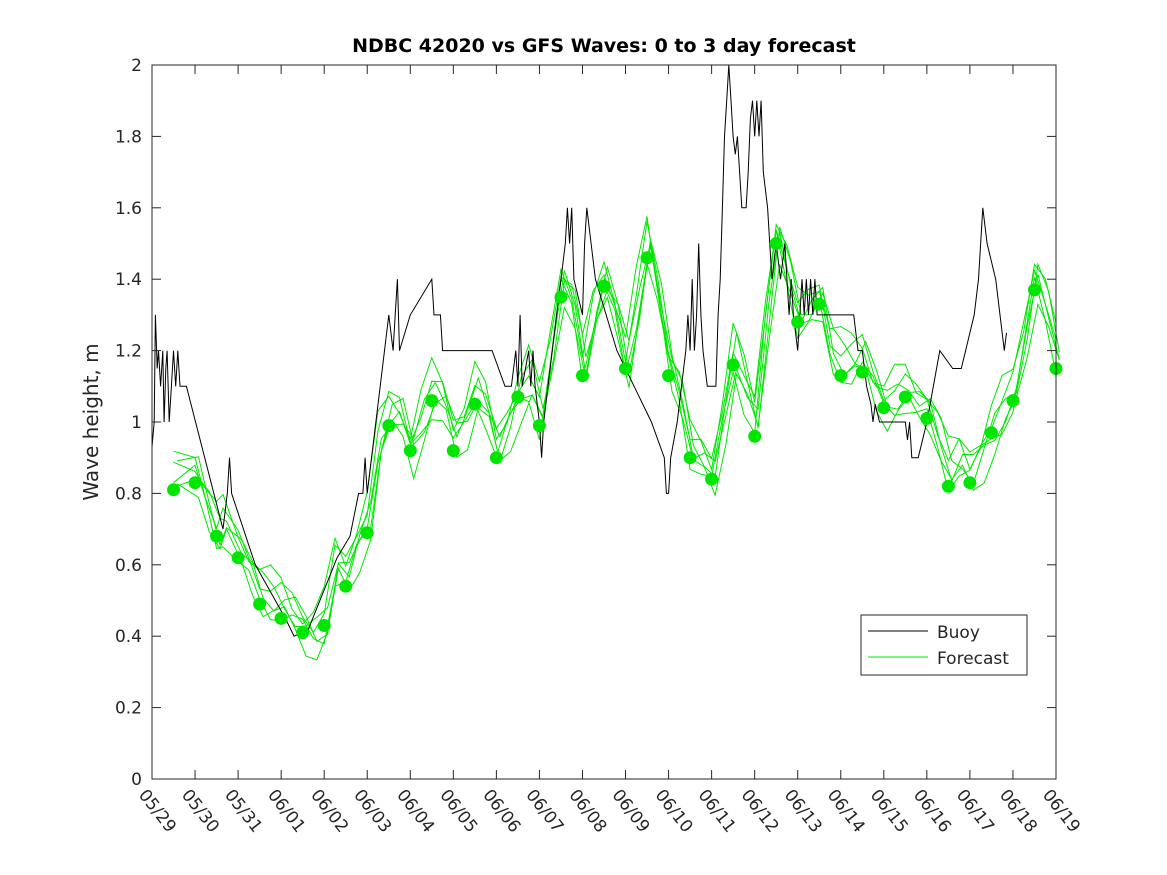  I want to click on y-axis-label: Wave height, m, so click(91, 421).